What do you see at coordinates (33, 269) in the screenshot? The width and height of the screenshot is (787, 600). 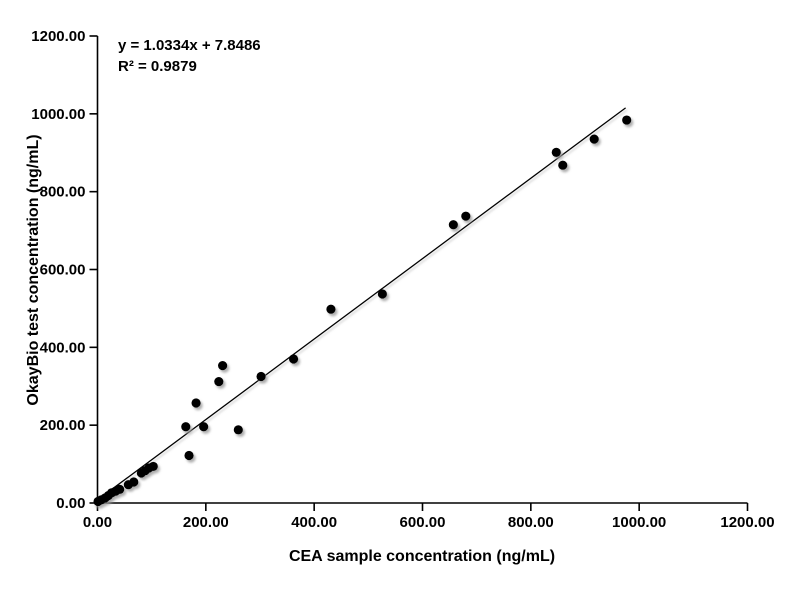 I see `y-axis-title: OkayBio test concentration (ng/mL)` at bounding box center [33, 269].